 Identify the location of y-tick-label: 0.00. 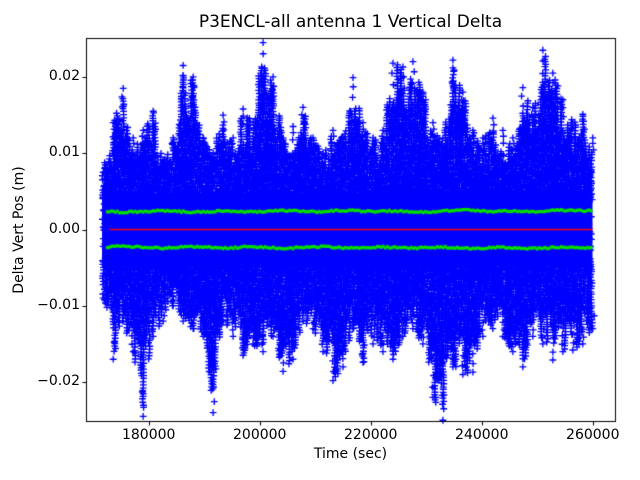
(64, 228).